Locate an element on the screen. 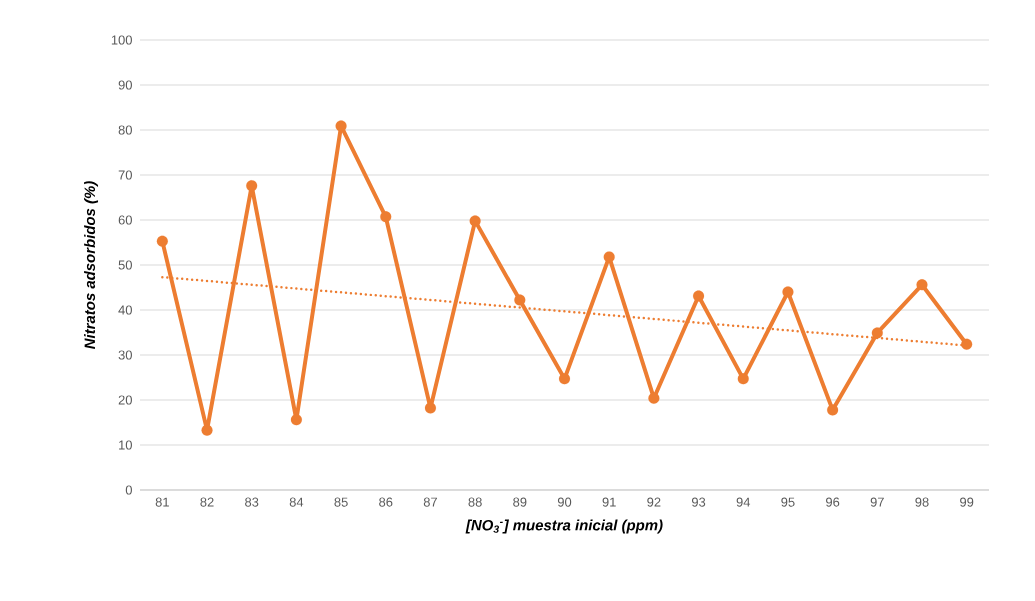 This screenshot has width=1035, height=601. x-tick-label: 95 is located at coordinates (788, 502).